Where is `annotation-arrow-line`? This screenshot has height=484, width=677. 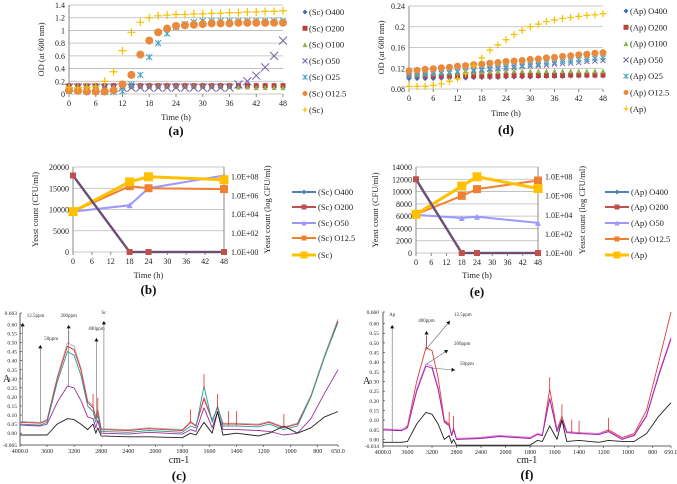
annotation-arrow-line is located at coordinates (438, 334).